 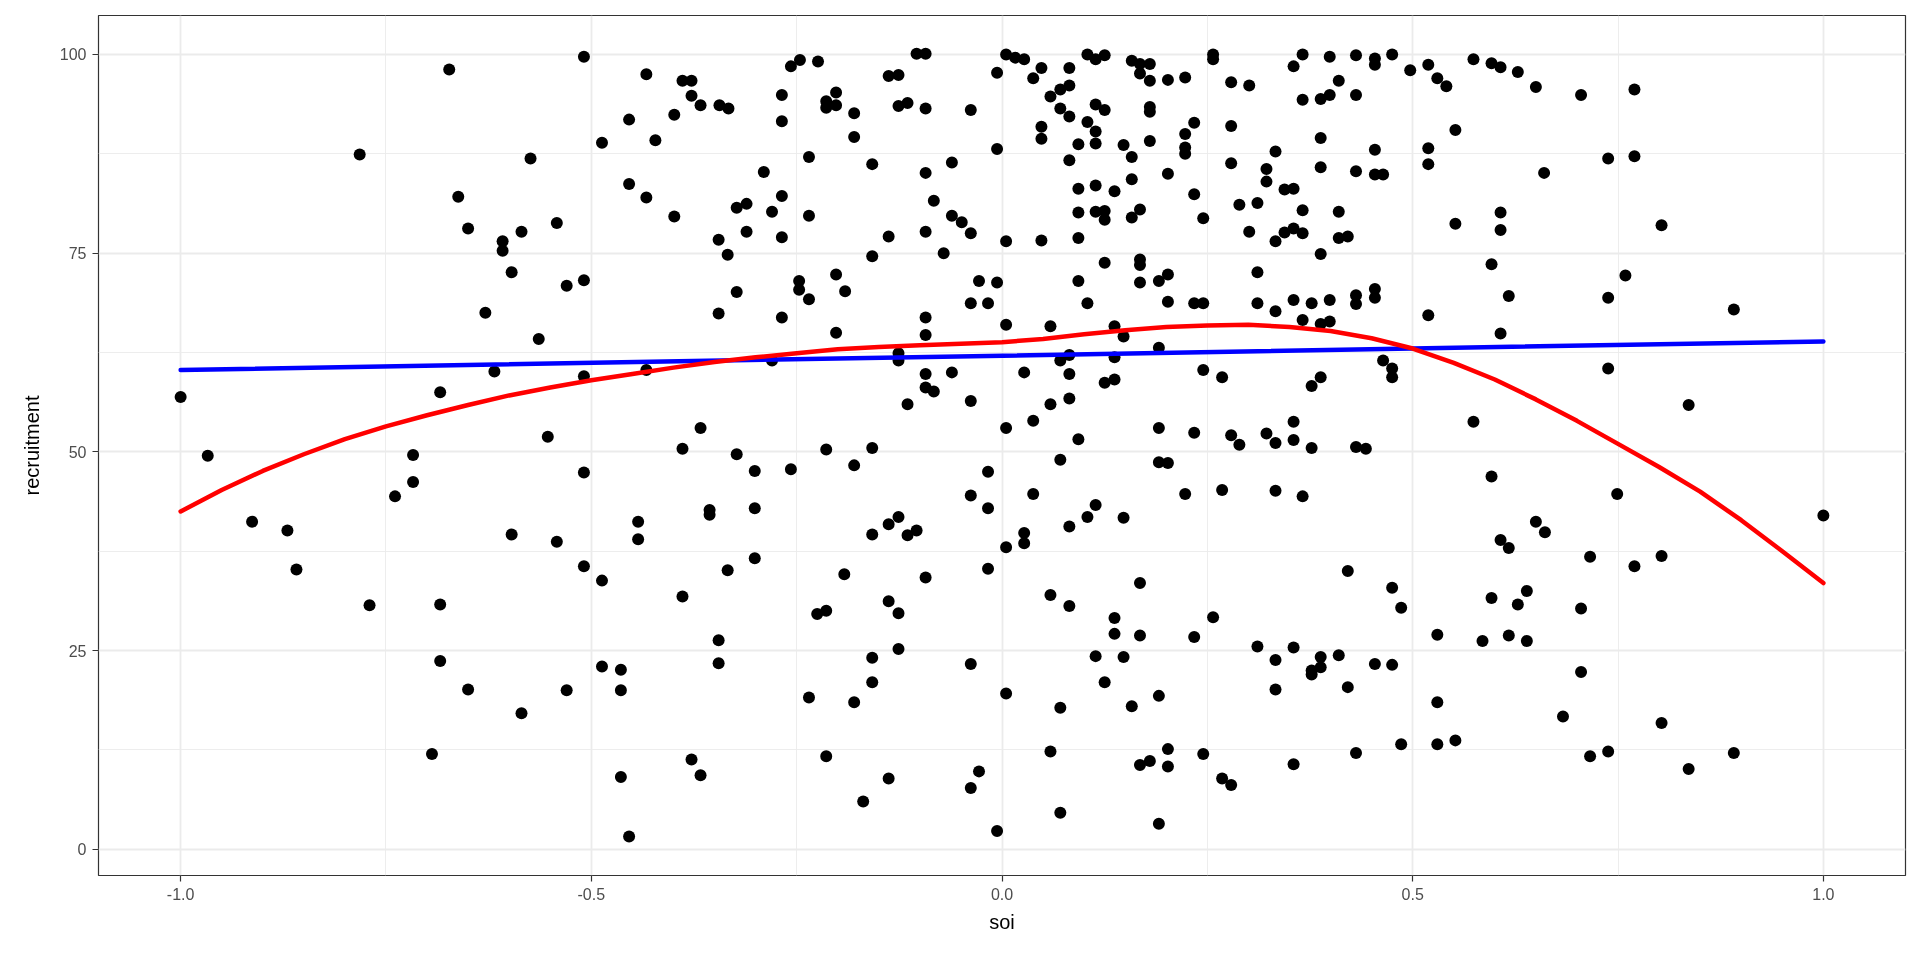 What do you see at coordinates (591, 894) in the screenshot?
I see `x-tick-label: -0.5` at bounding box center [591, 894].